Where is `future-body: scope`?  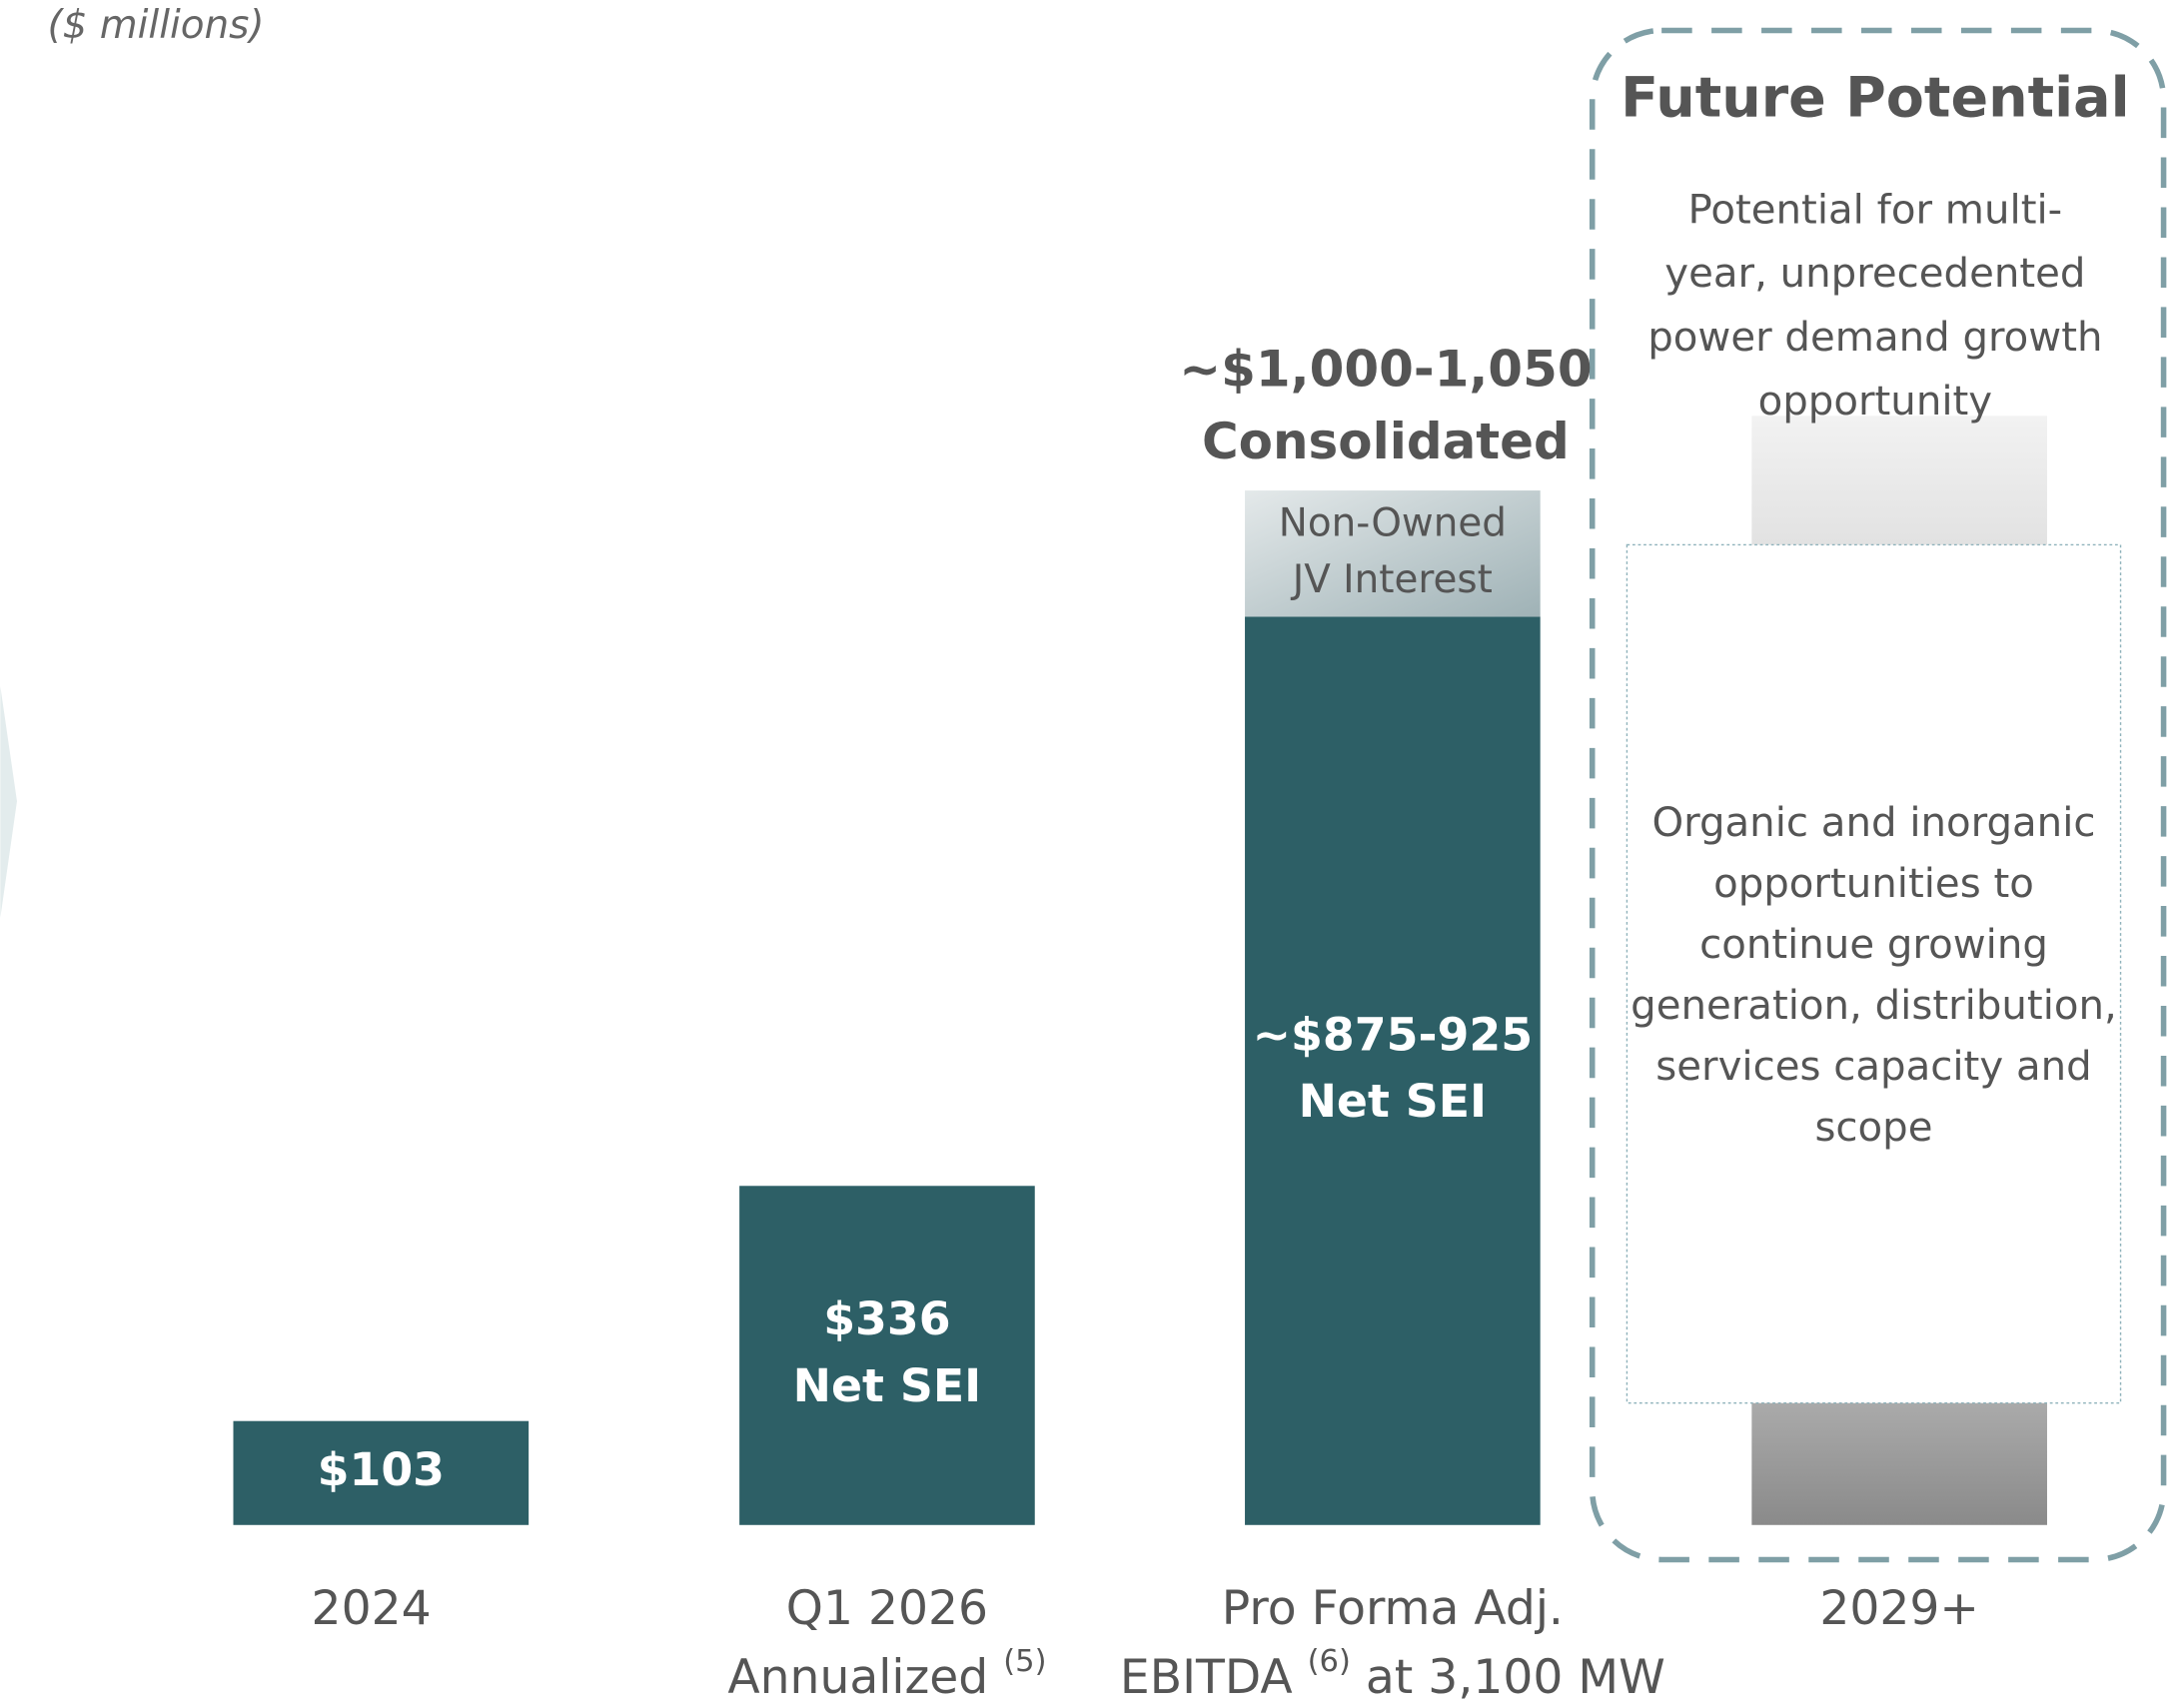 future-body: scope is located at coordinates (1873, 1128).